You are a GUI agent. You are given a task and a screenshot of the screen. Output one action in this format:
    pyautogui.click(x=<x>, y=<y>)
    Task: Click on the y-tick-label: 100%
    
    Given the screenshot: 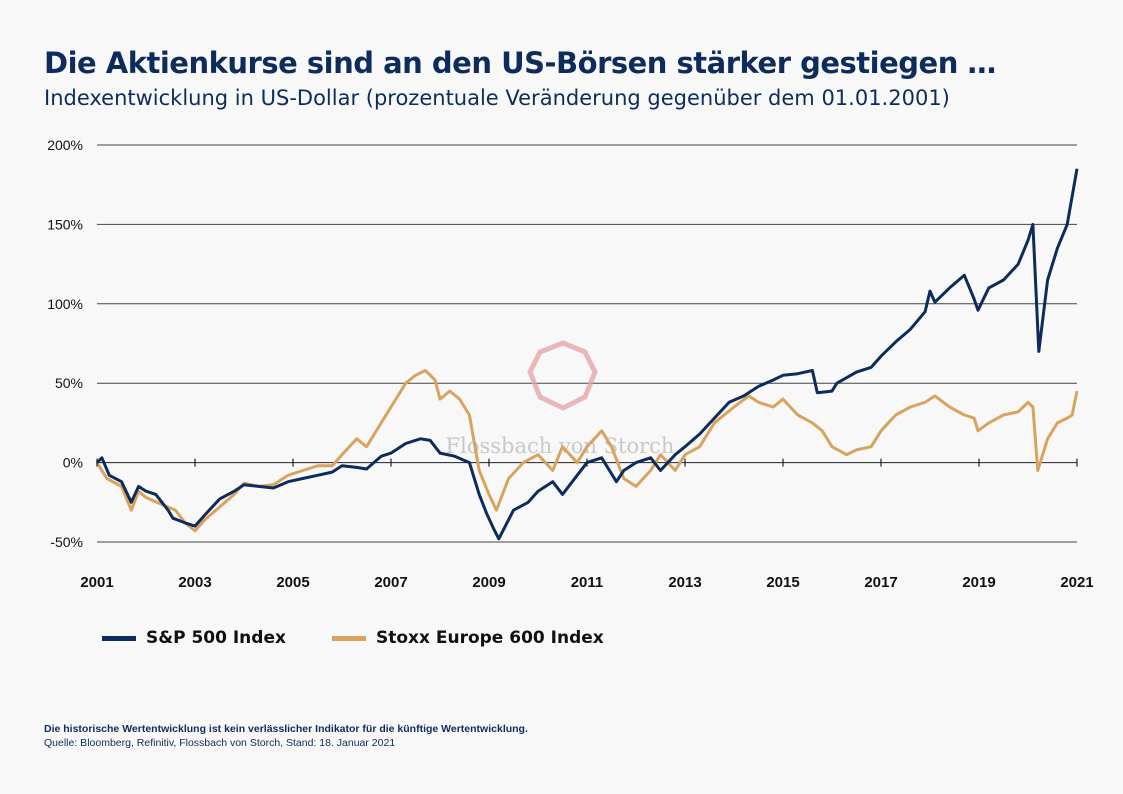 What is the action you would take?
    pyautogui.click(x=65, y=304)
    